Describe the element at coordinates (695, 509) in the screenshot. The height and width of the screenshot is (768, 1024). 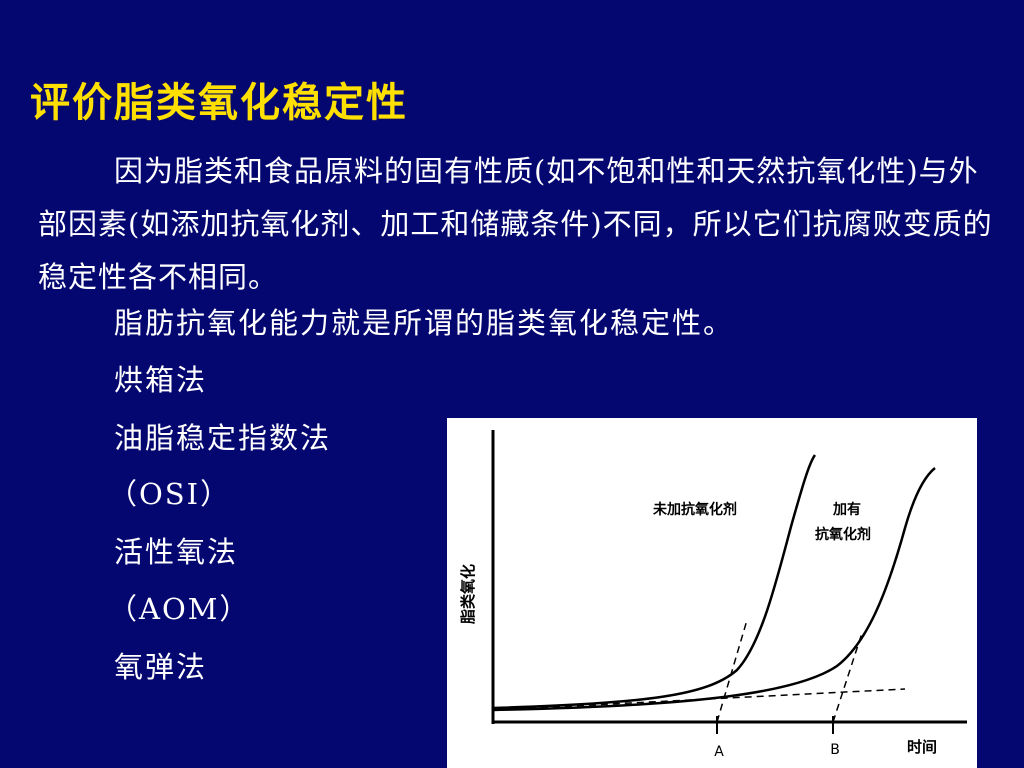
I see `curve-no-antioxidant-label: 未加抗氧化剂` at that location.